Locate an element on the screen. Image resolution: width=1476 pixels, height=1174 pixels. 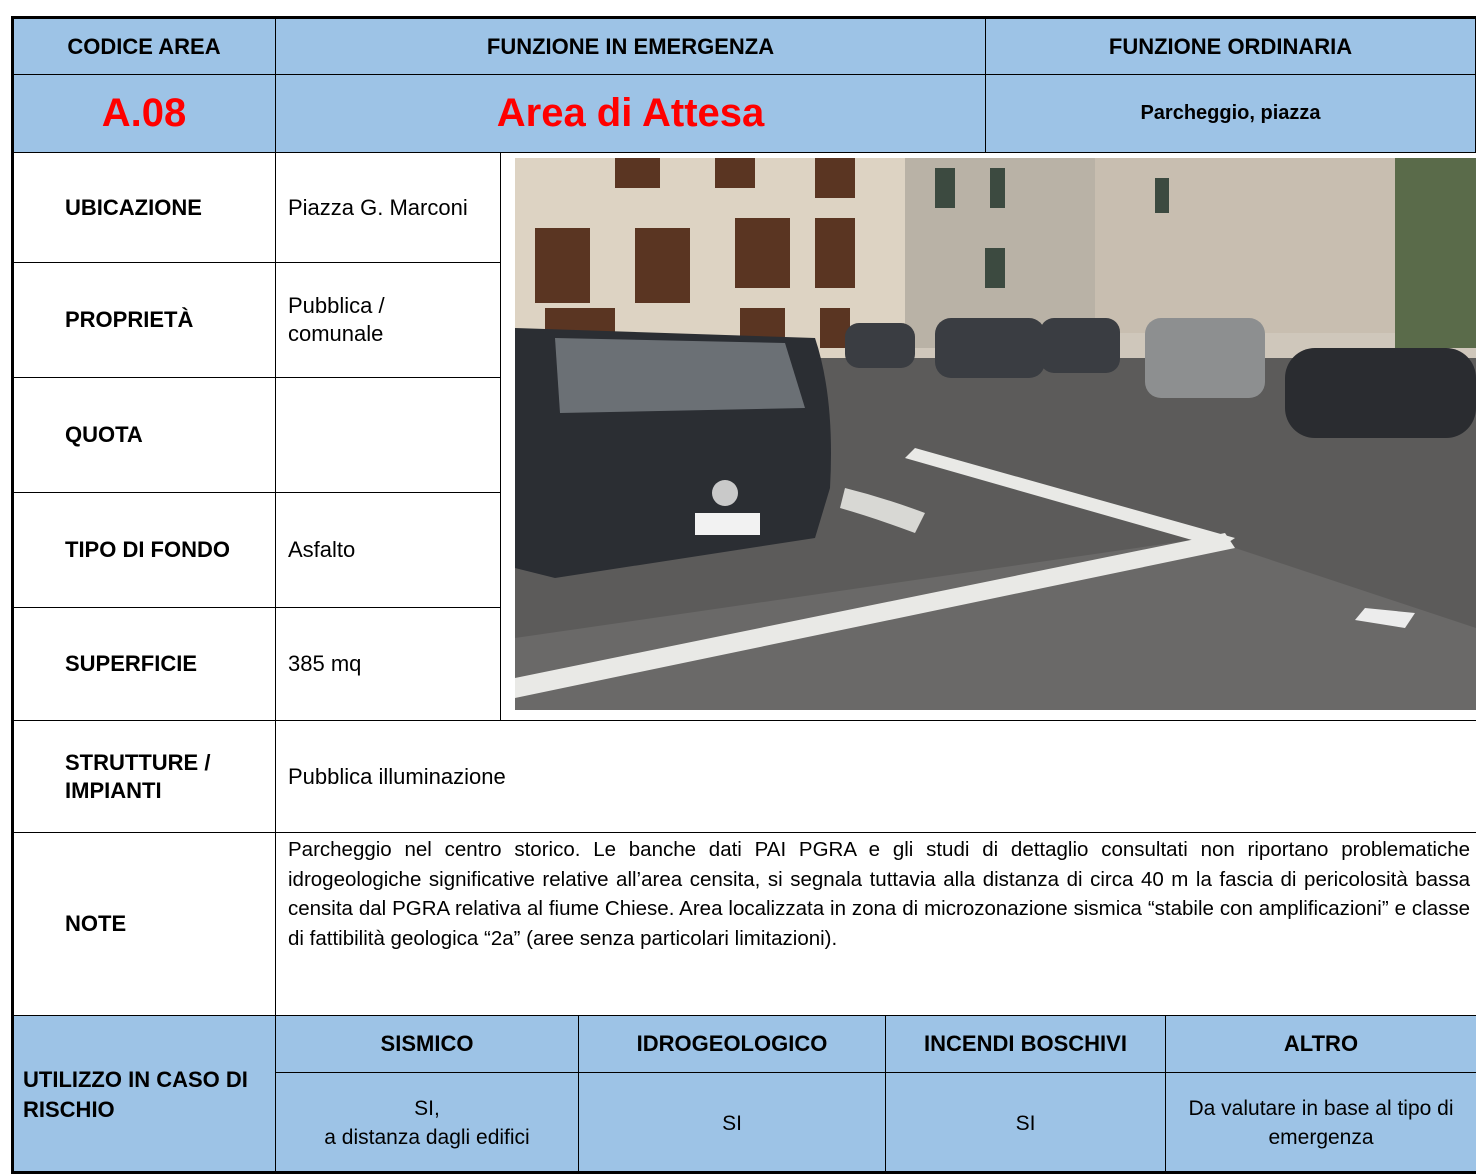
field-value is located at coordinates (388, 435).